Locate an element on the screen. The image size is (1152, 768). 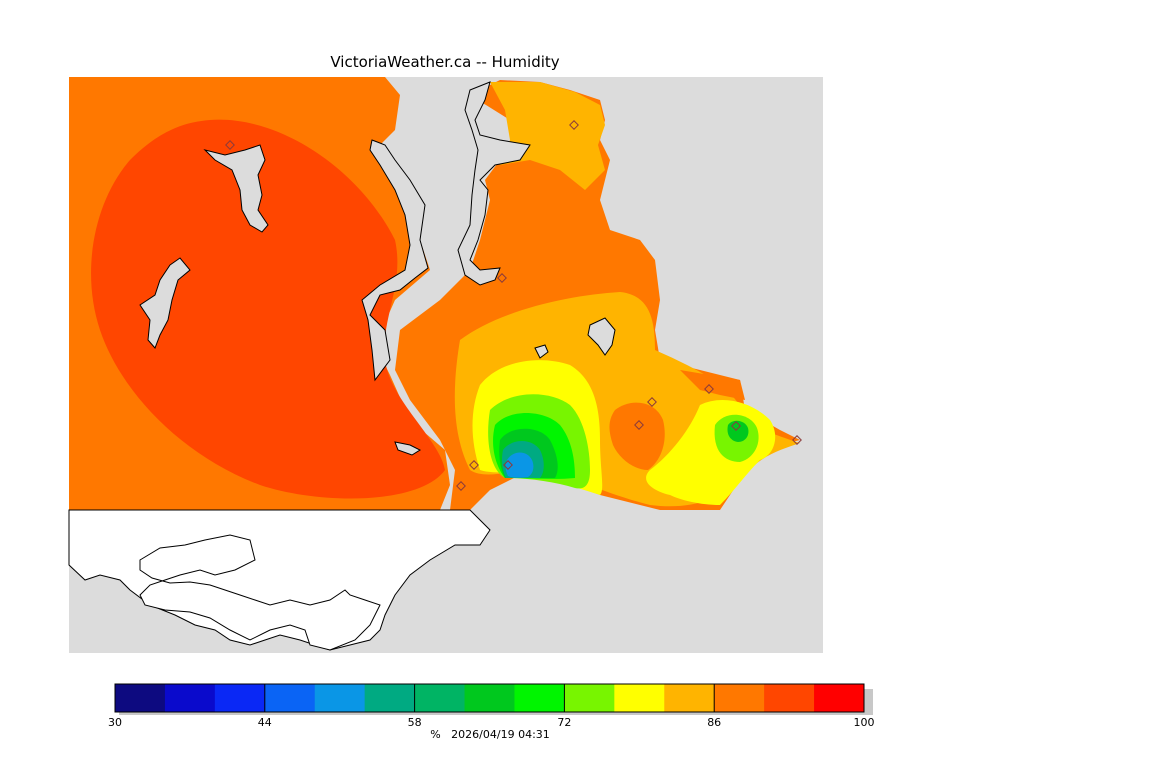
legend-tick-label: 72 is located at coordinates (564, 722).